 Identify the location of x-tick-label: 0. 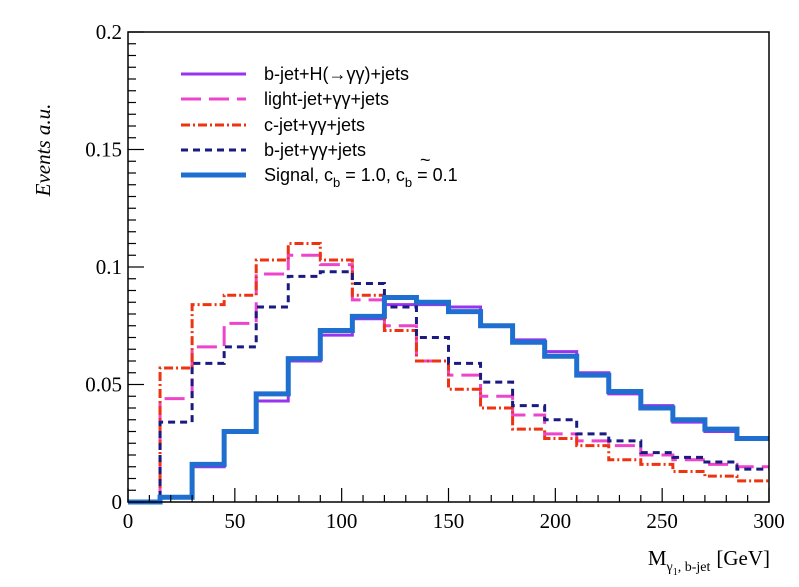
(128, 521).